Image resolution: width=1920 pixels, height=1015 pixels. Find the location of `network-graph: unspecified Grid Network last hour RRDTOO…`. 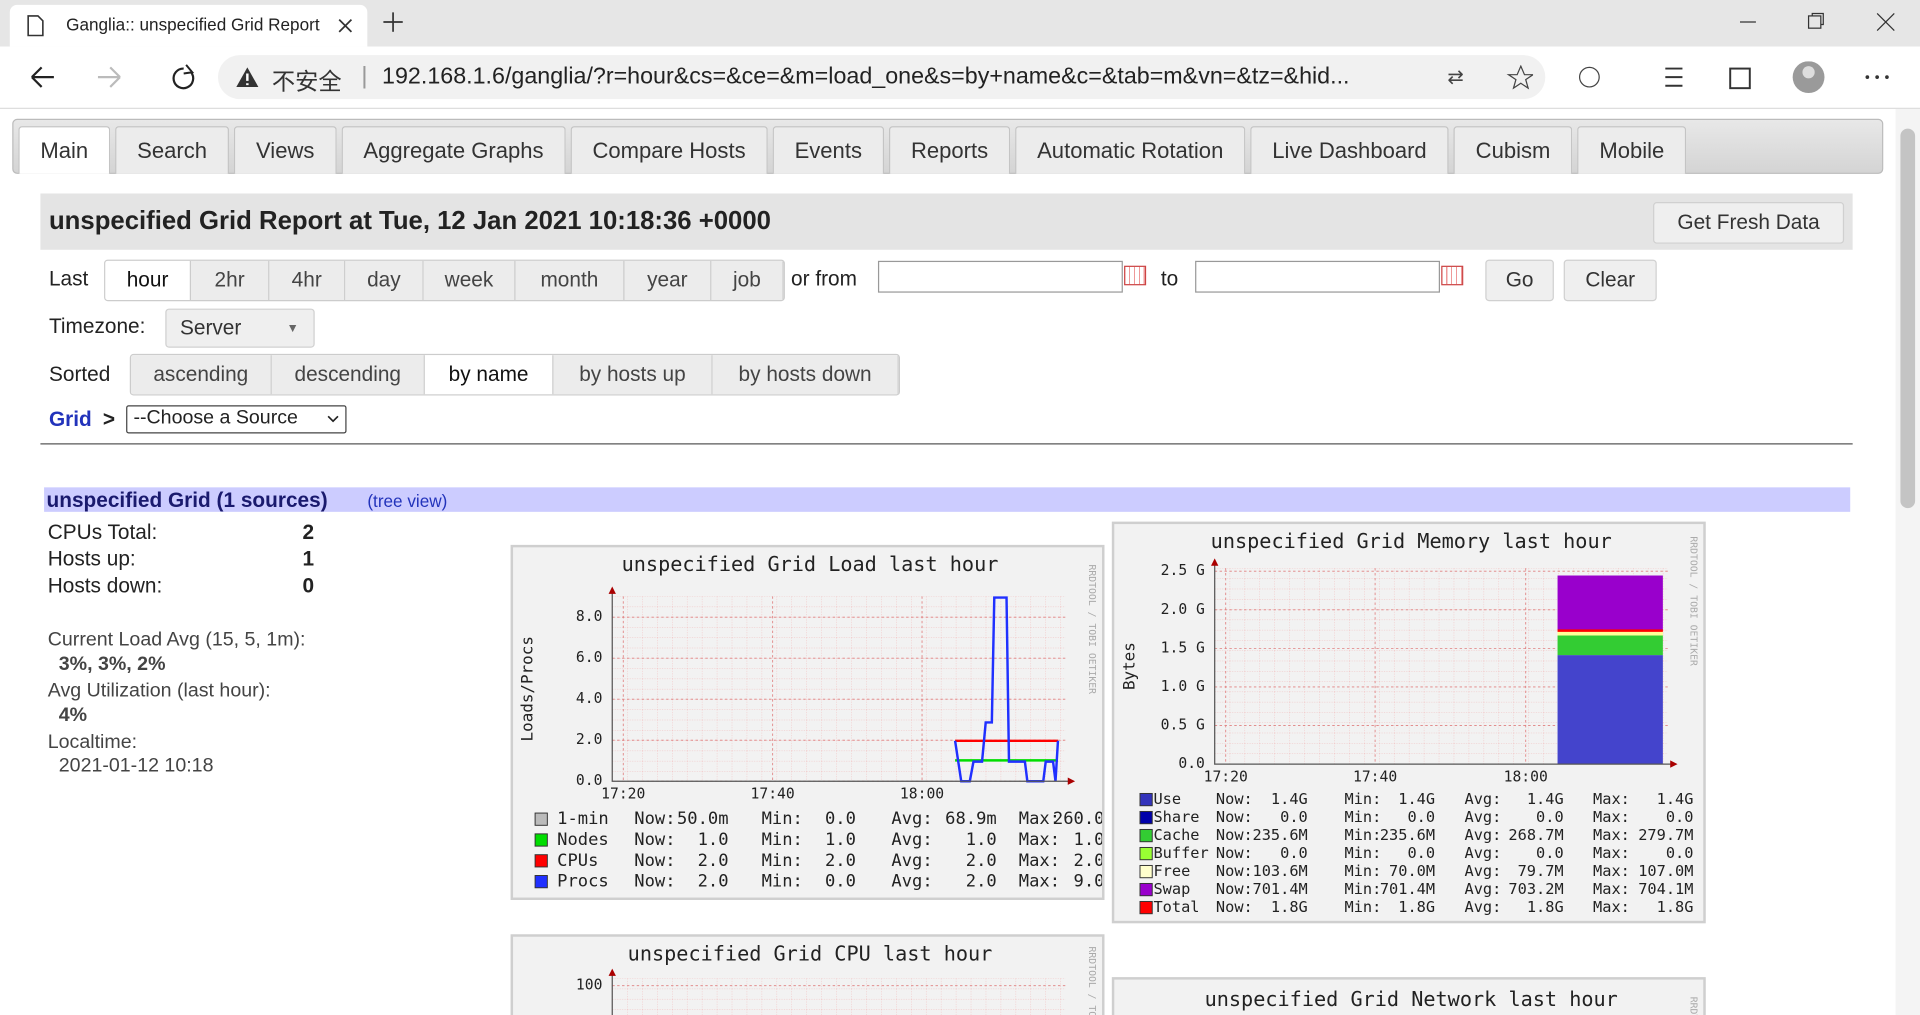

network-graph: unspecified Grid Network last hour RRDTOO… is located at coordinates (1408, 996).